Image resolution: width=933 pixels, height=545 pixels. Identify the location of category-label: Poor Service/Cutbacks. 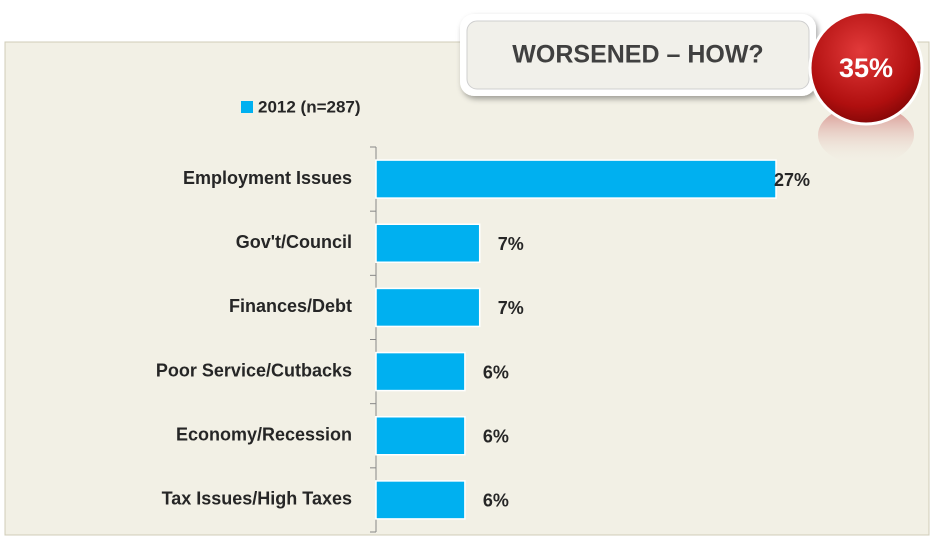
(254, 370).